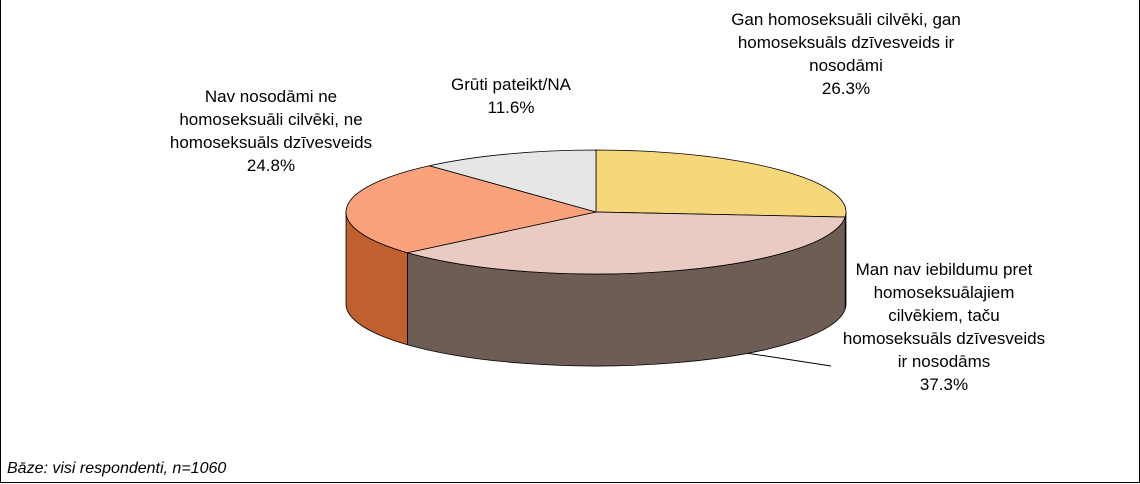 The image size is (1140, 484). What do you see at coordinates (846, 88) in the screenshot?
I see `label-value: 26.3%` at bounding box center [846, 88].